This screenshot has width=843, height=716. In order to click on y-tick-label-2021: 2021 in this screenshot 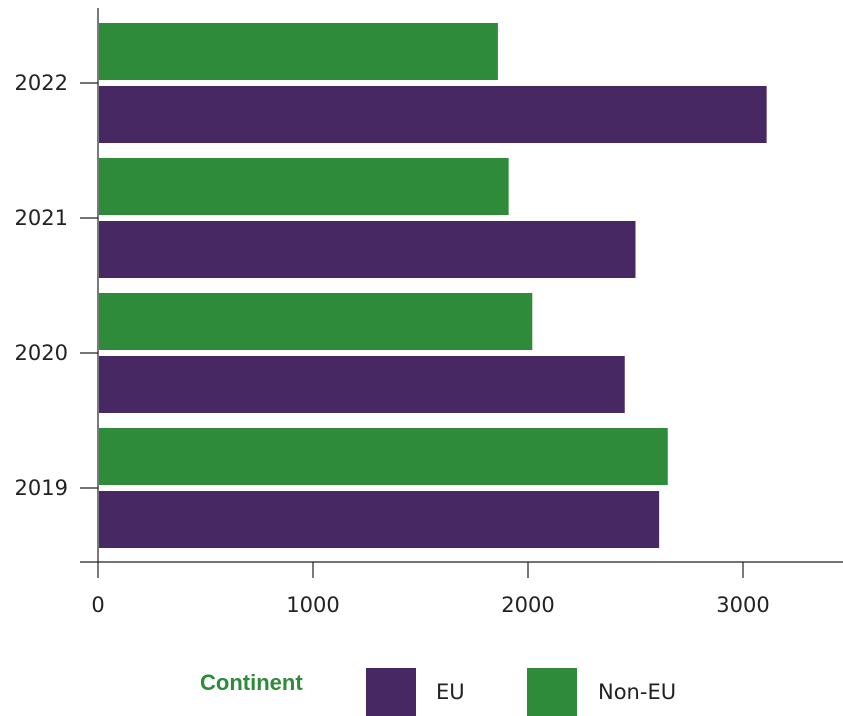, I will do `click(41, 218)`.